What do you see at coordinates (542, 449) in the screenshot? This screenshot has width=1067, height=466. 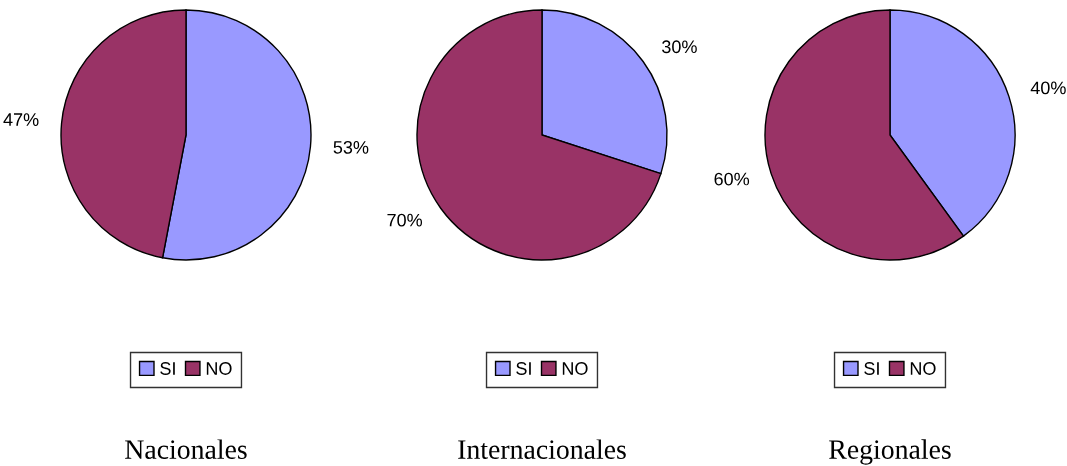 I see `text: Internacionales` at bounding box center [542, 449].